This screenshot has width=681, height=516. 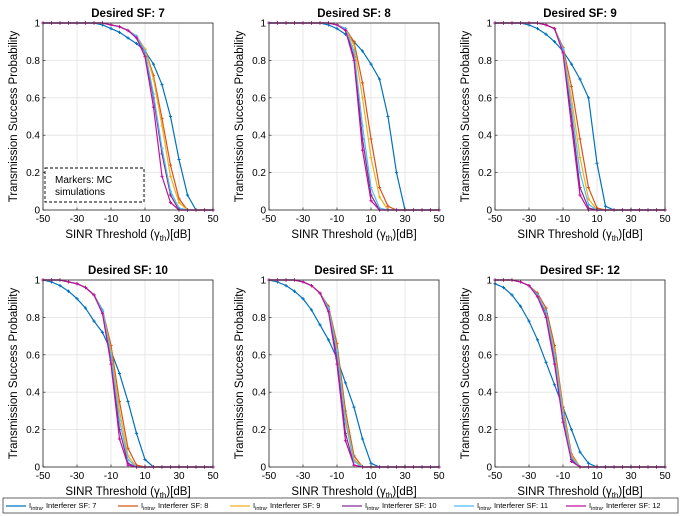 I want to click on x-tick-label: -50, so click(x=495, y=219).